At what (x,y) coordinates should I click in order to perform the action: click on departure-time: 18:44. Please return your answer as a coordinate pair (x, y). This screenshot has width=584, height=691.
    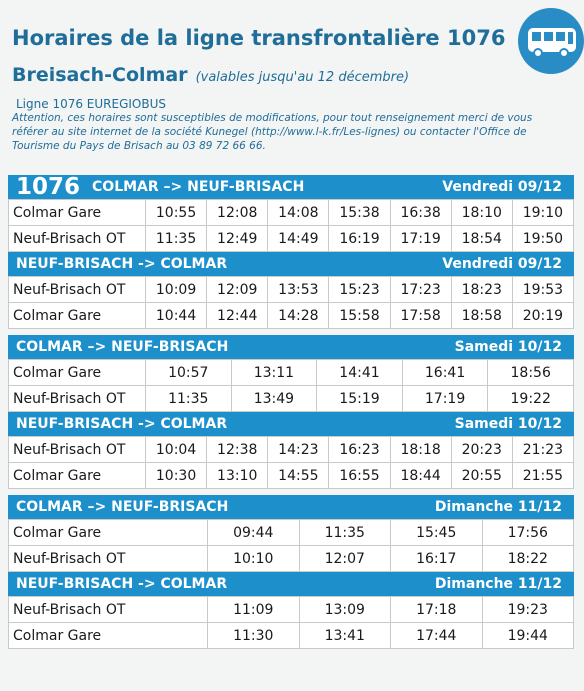
    Looking at the image, I should click on (420, 475).